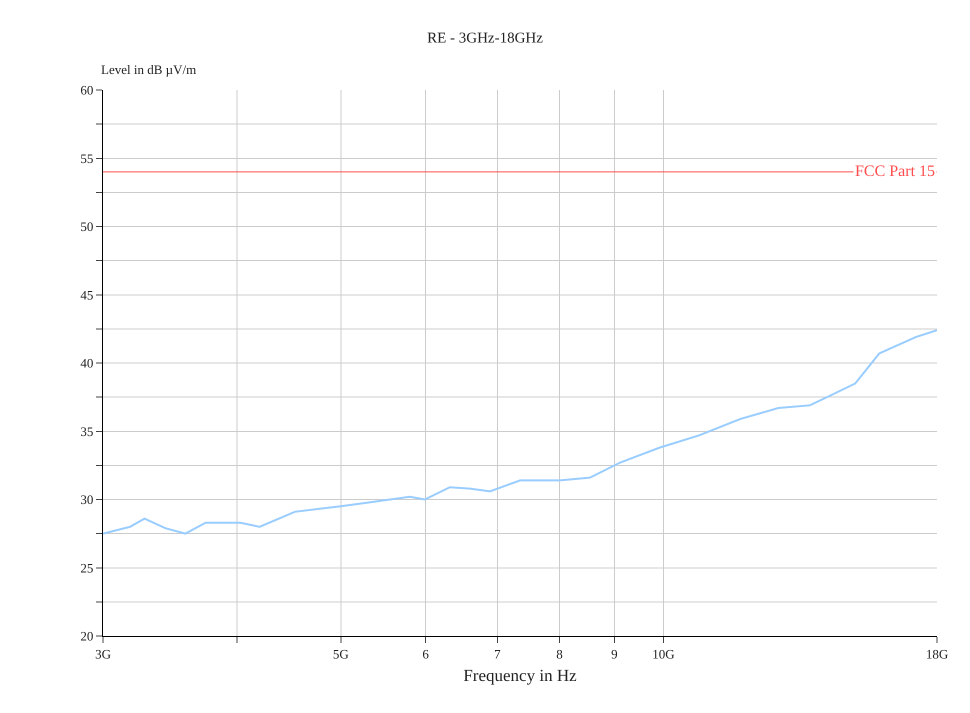  Describe the element at coordinates (937, 654) in the screenshot. I see `x-tick-label: 18G` at that location.